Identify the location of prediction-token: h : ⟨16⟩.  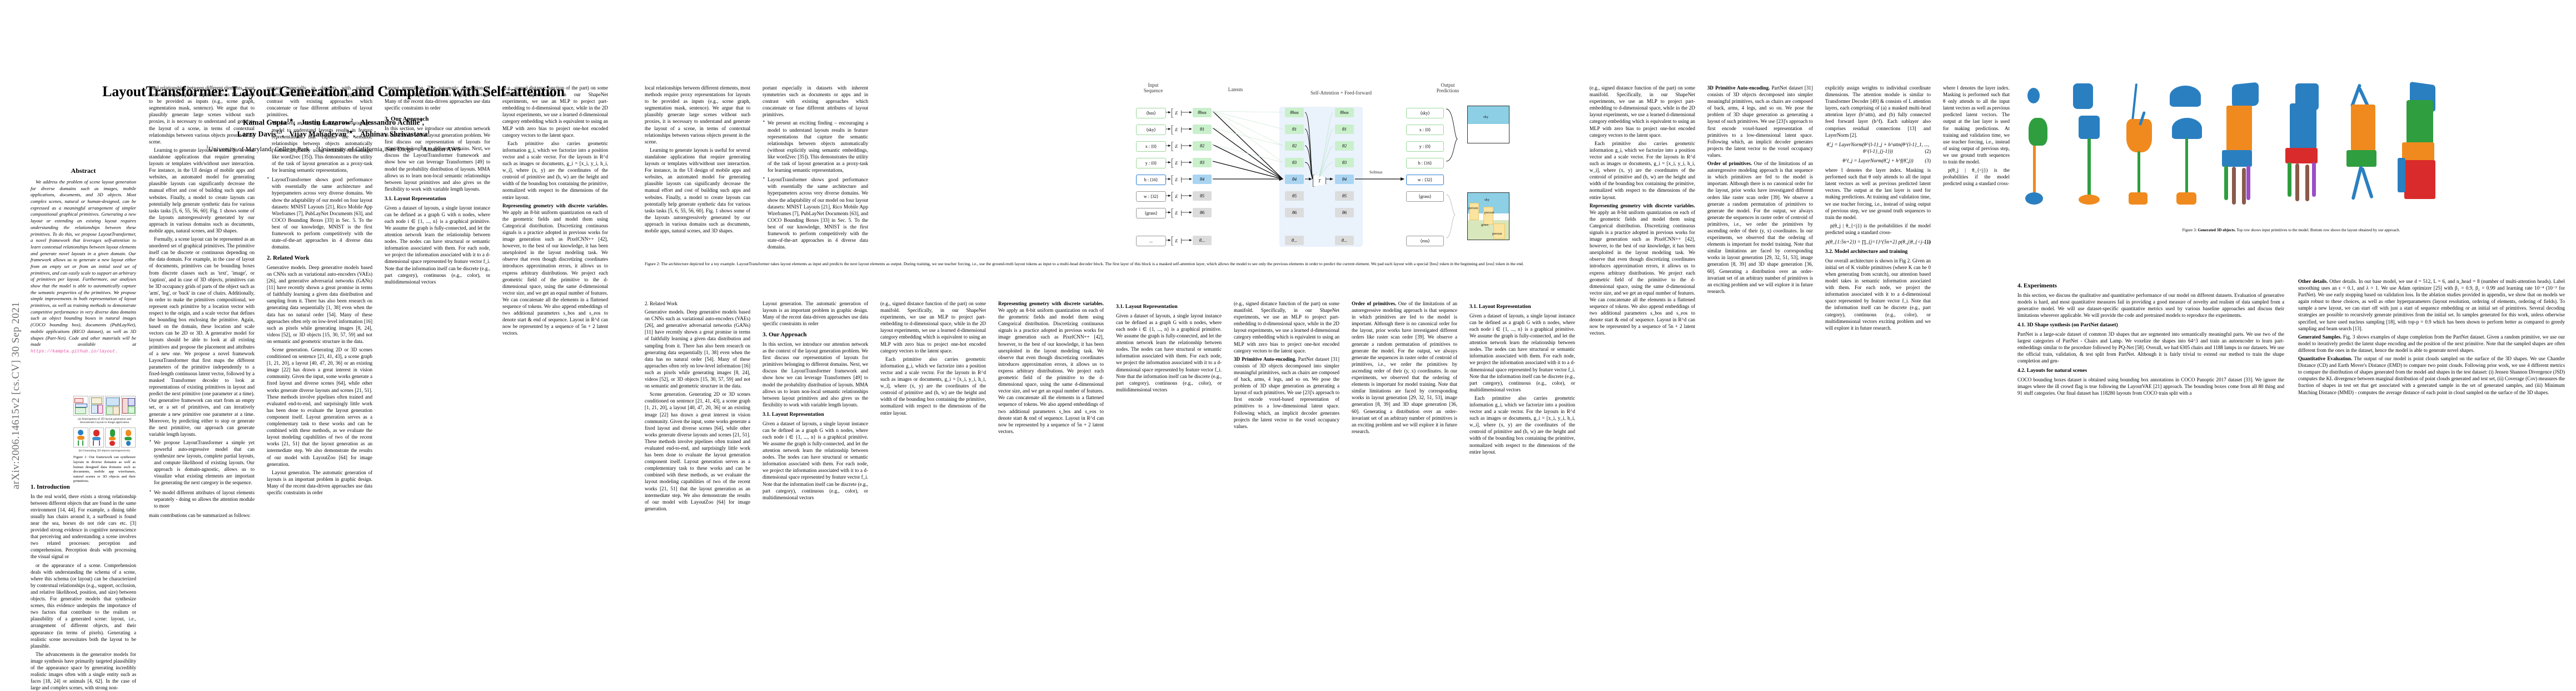
(1425, 163).